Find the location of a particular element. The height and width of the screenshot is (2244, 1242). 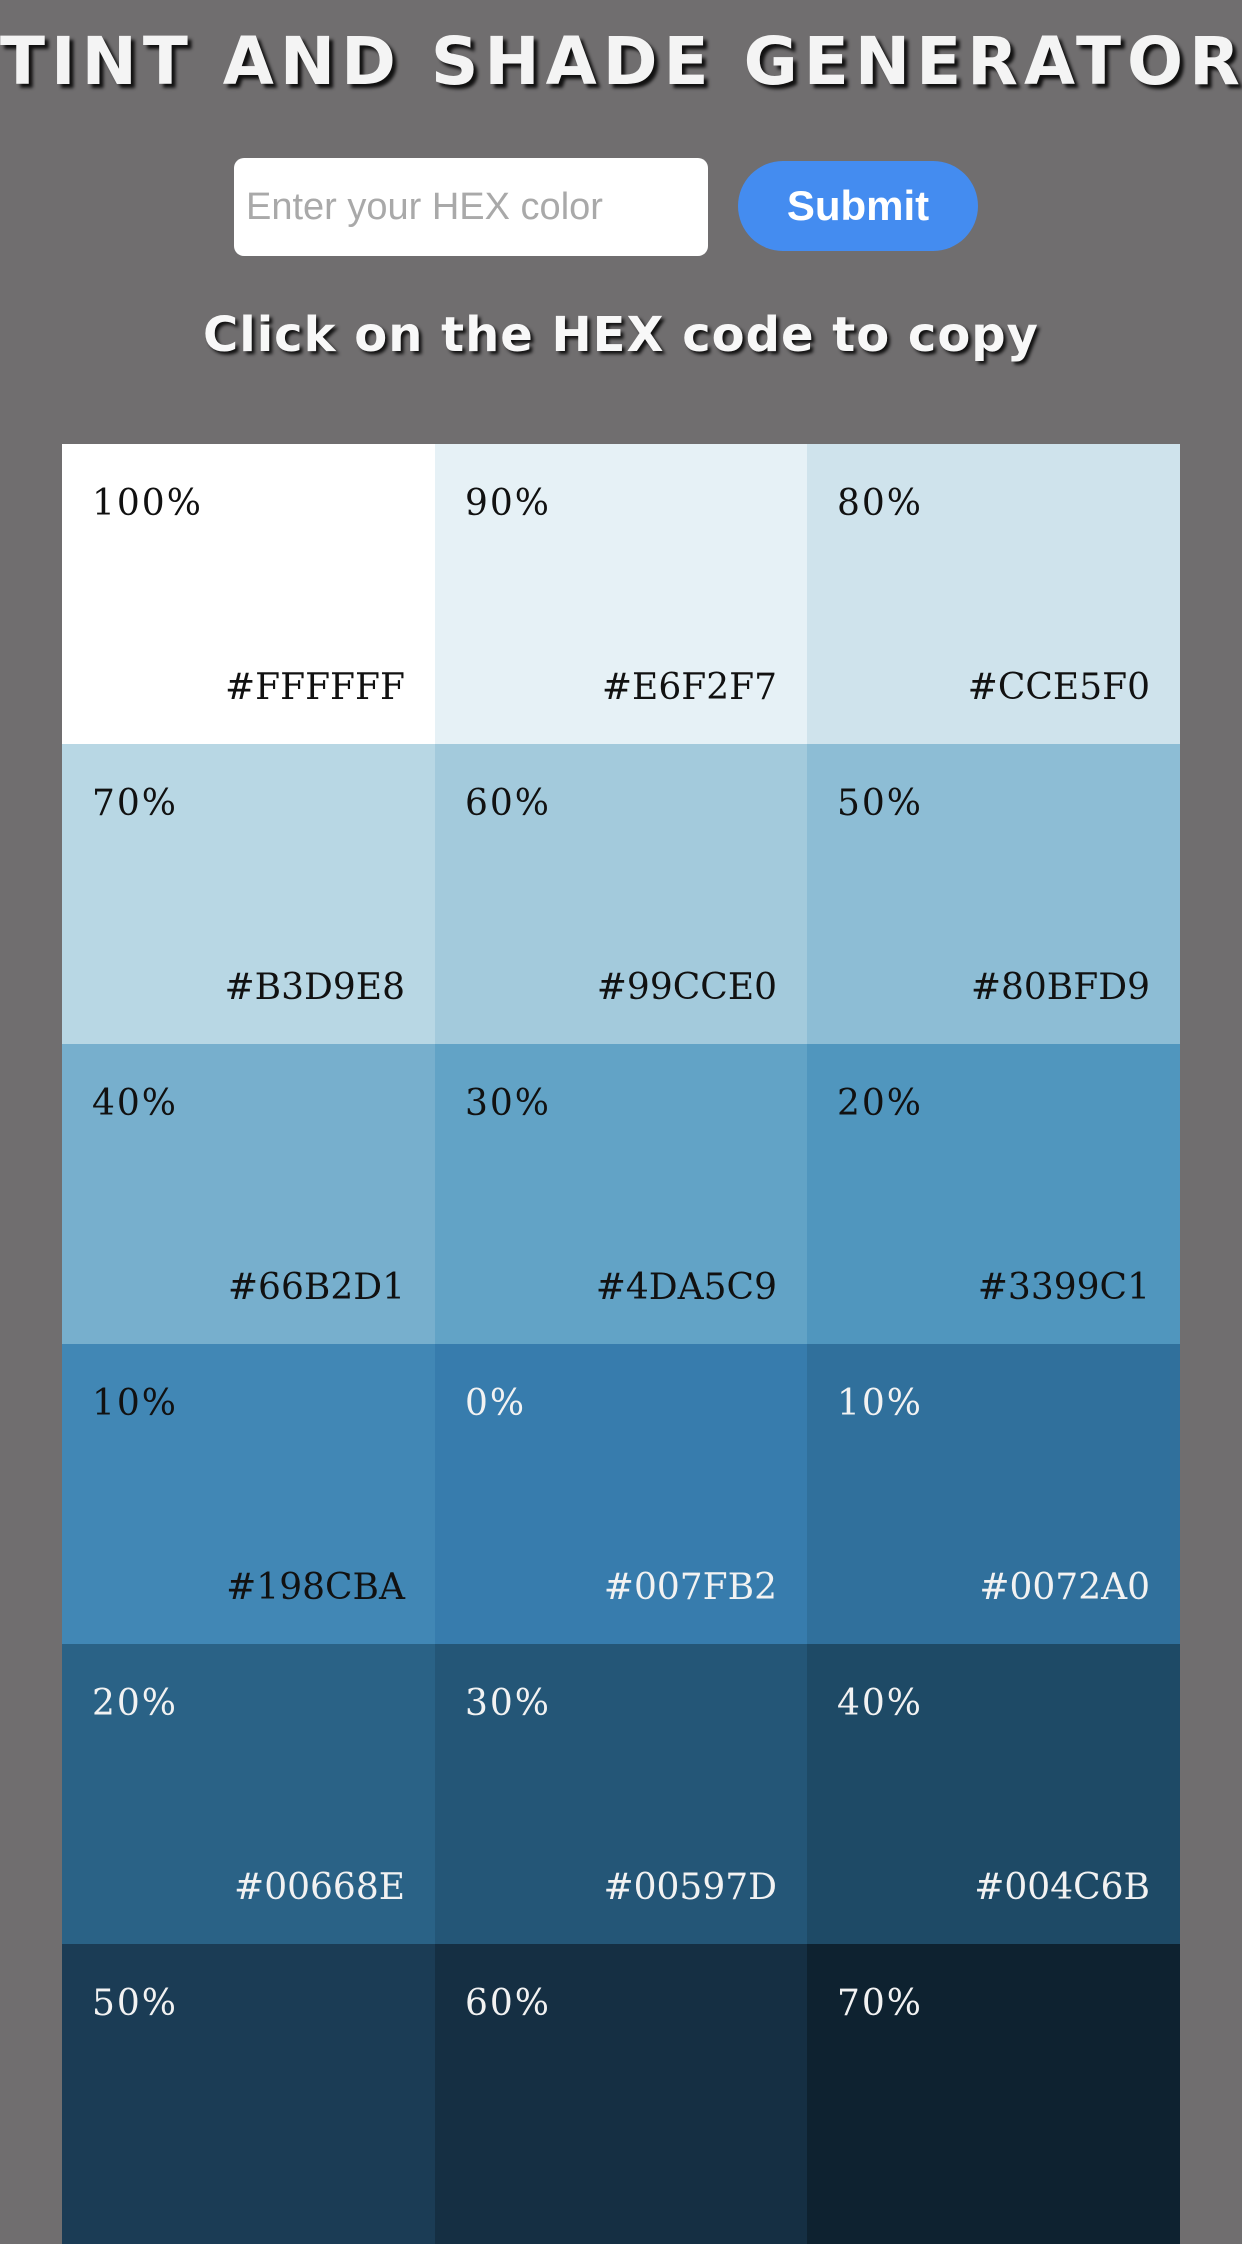

swatch-hex-code: #4DA5C9 is located at coordinates (686, 1287).